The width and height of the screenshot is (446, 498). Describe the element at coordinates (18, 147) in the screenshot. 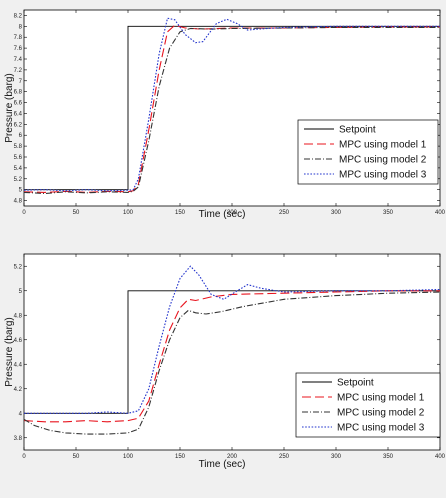

I see `y-tick-label: 5.8` at that location.